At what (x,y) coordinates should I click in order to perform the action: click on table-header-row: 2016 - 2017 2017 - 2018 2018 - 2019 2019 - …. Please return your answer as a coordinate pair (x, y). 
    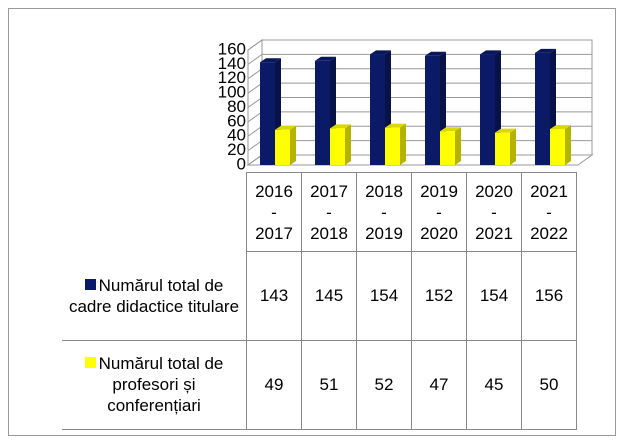
    Looking at the image, I should click on (319, 212).